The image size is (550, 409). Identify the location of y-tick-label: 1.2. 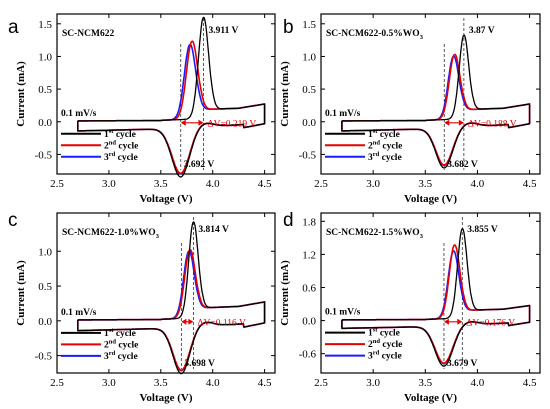
(309, 255).